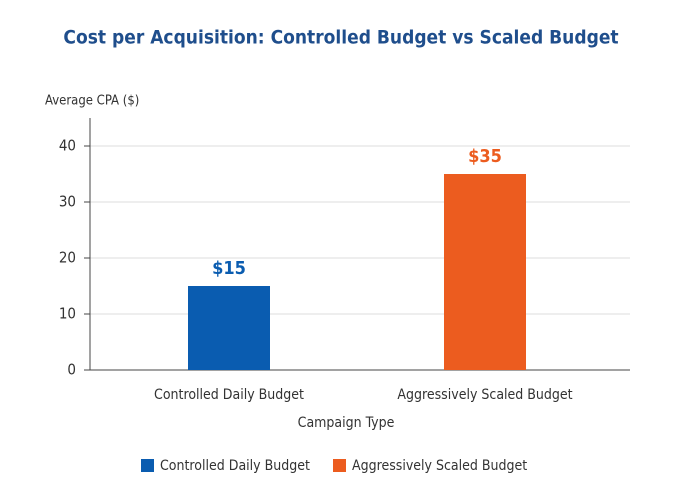 The image size is (683, 501). What do you see at coordinates (67, 258) in the screenshot?
I see `y-tick-label: 20` at bounding box center [67, 258].